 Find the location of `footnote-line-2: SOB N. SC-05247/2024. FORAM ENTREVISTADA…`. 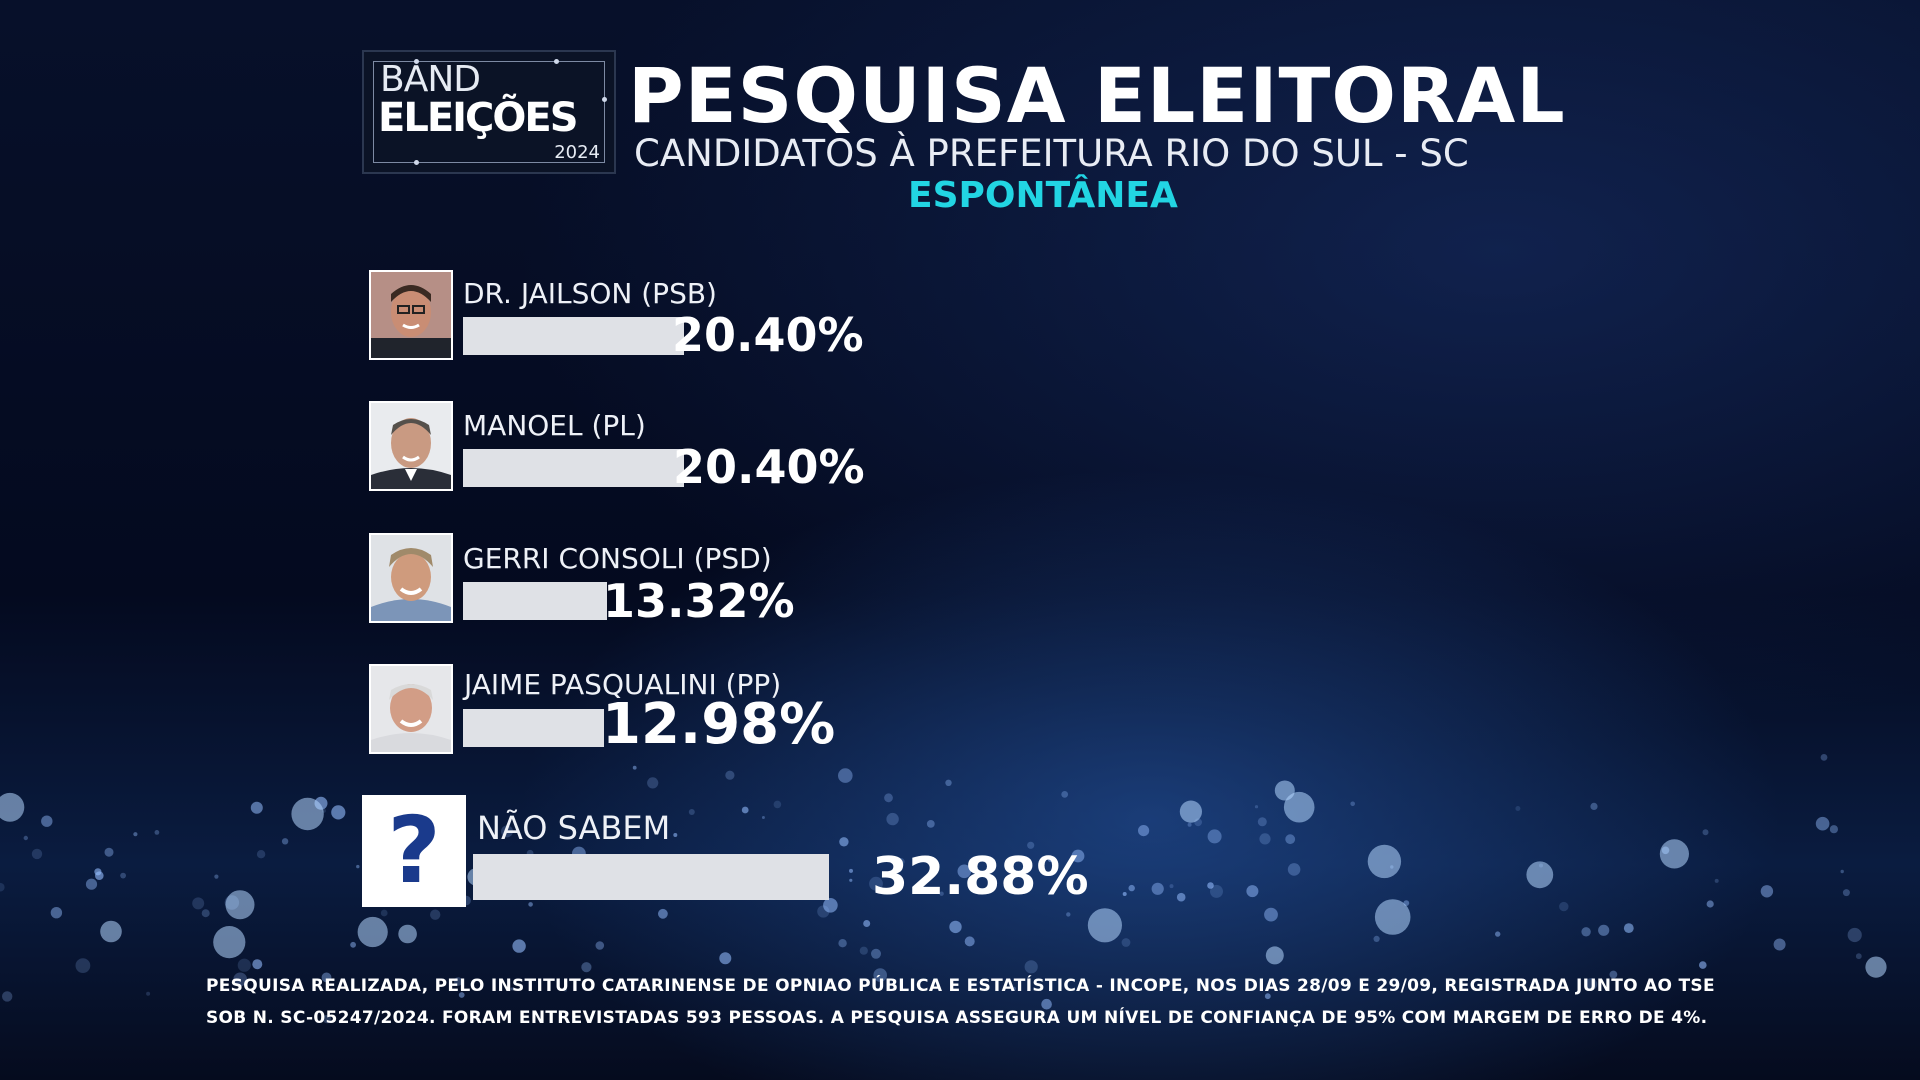

footnote-line-2: SOB N. SC-05247/2024. FORAM ENTREVISTADA… is located at coordinates (957, 1018).